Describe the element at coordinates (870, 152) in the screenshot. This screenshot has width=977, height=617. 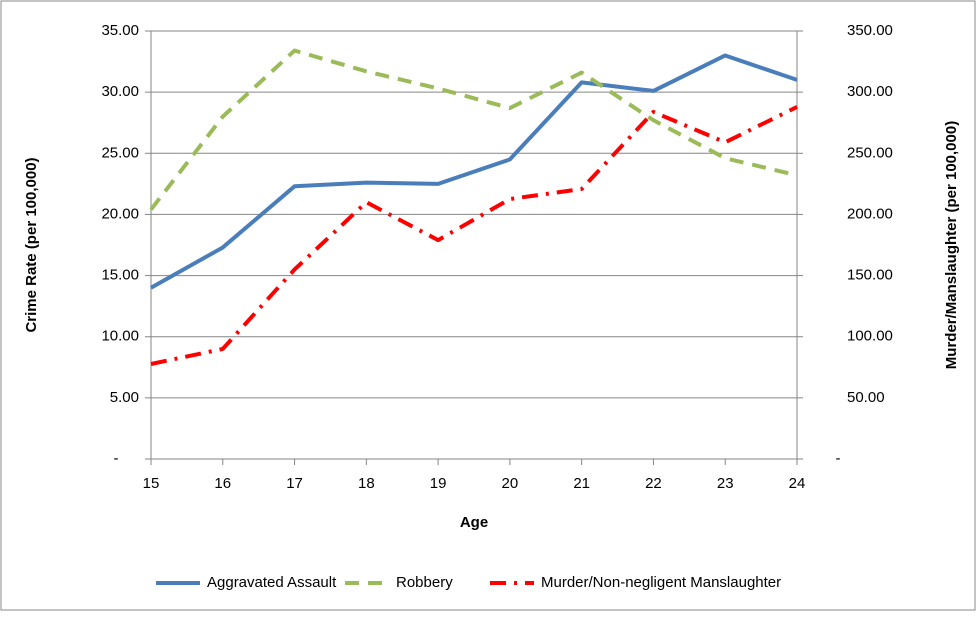
I see `y2-tick-label: 250.00` at that location.